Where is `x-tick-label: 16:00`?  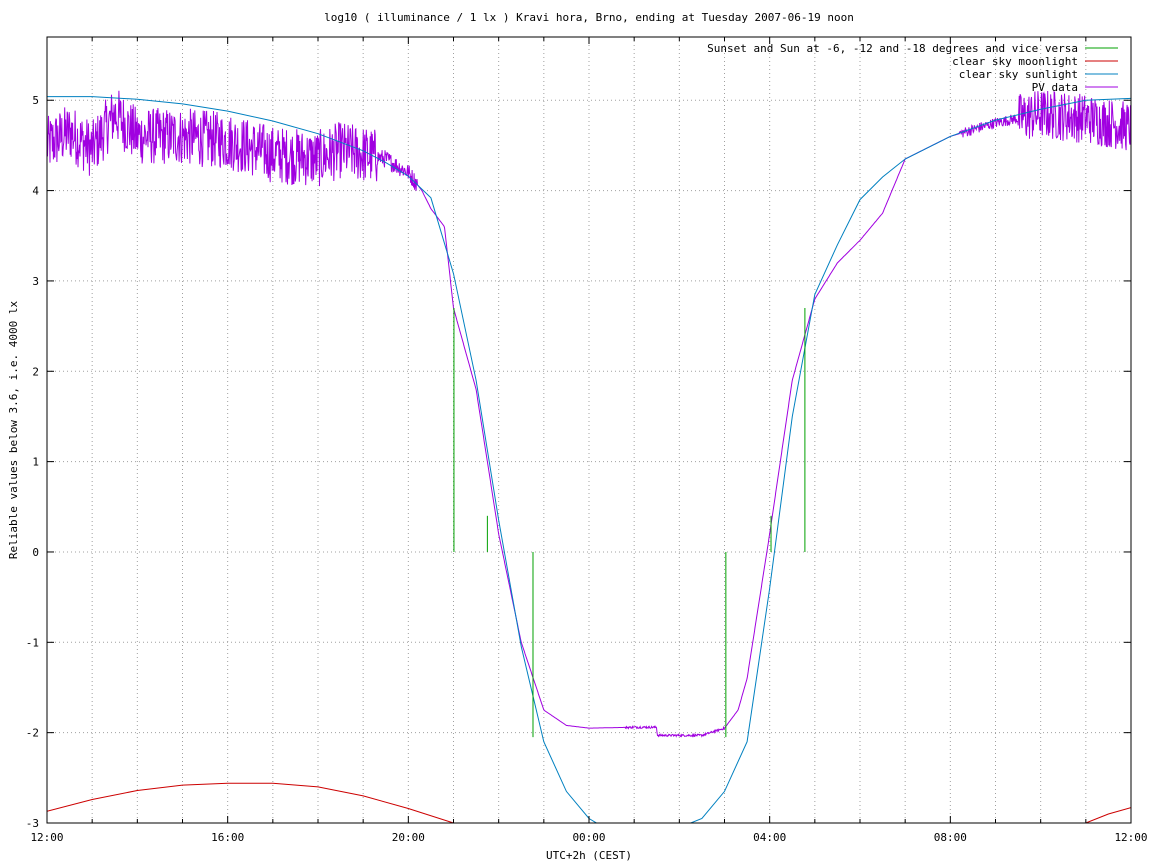
x-tick-label: 16:00 is located at coordinates (227, 837).